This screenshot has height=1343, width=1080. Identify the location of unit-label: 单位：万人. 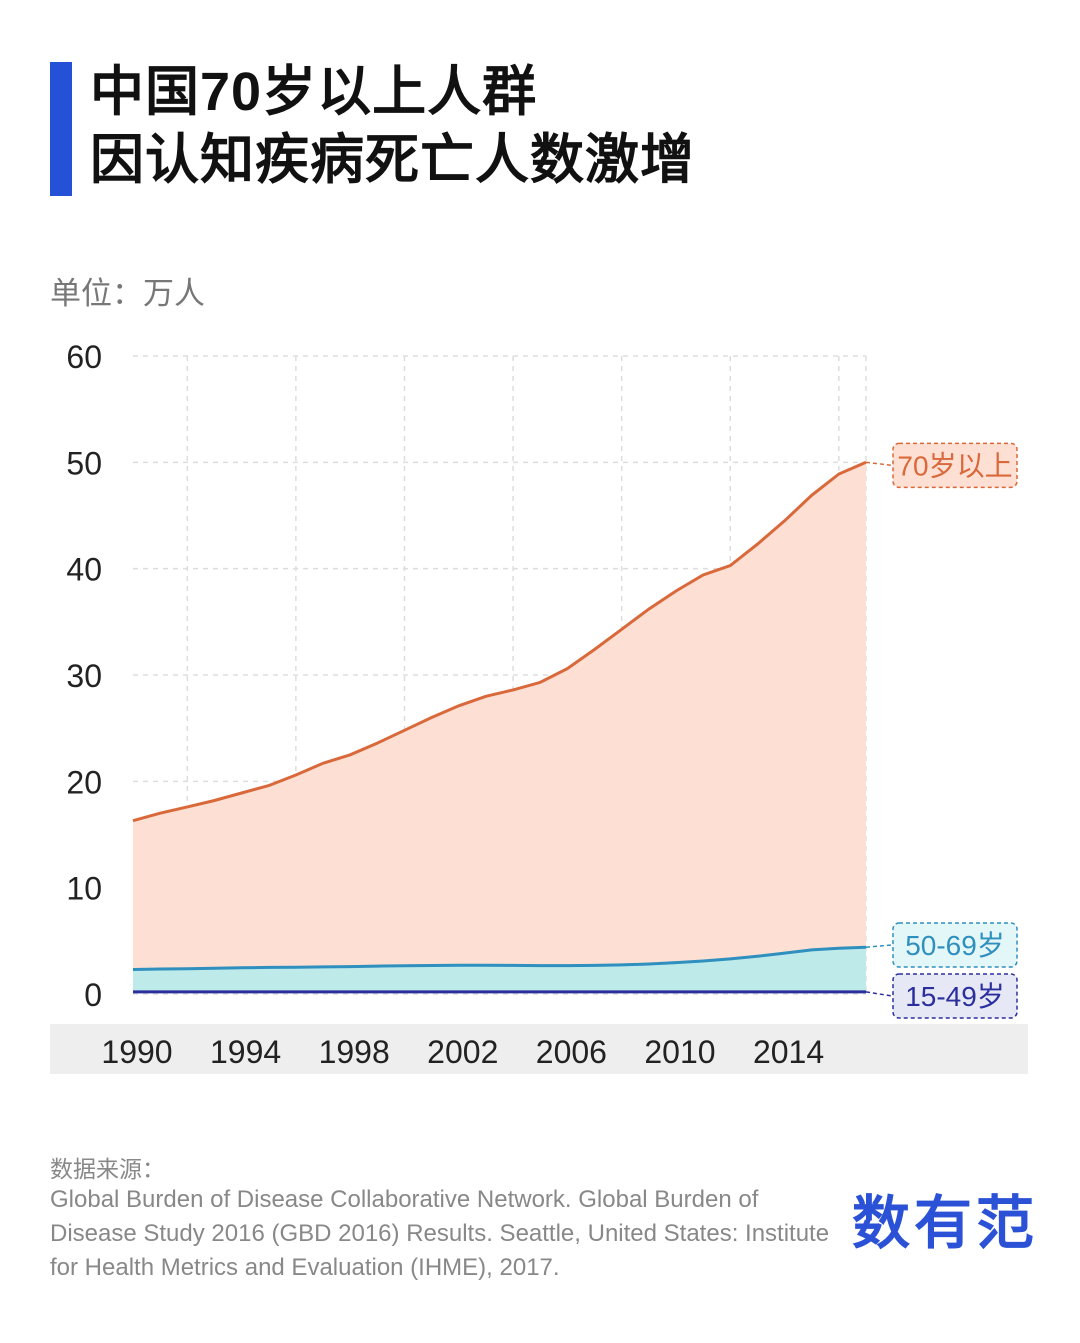
(127, 293).